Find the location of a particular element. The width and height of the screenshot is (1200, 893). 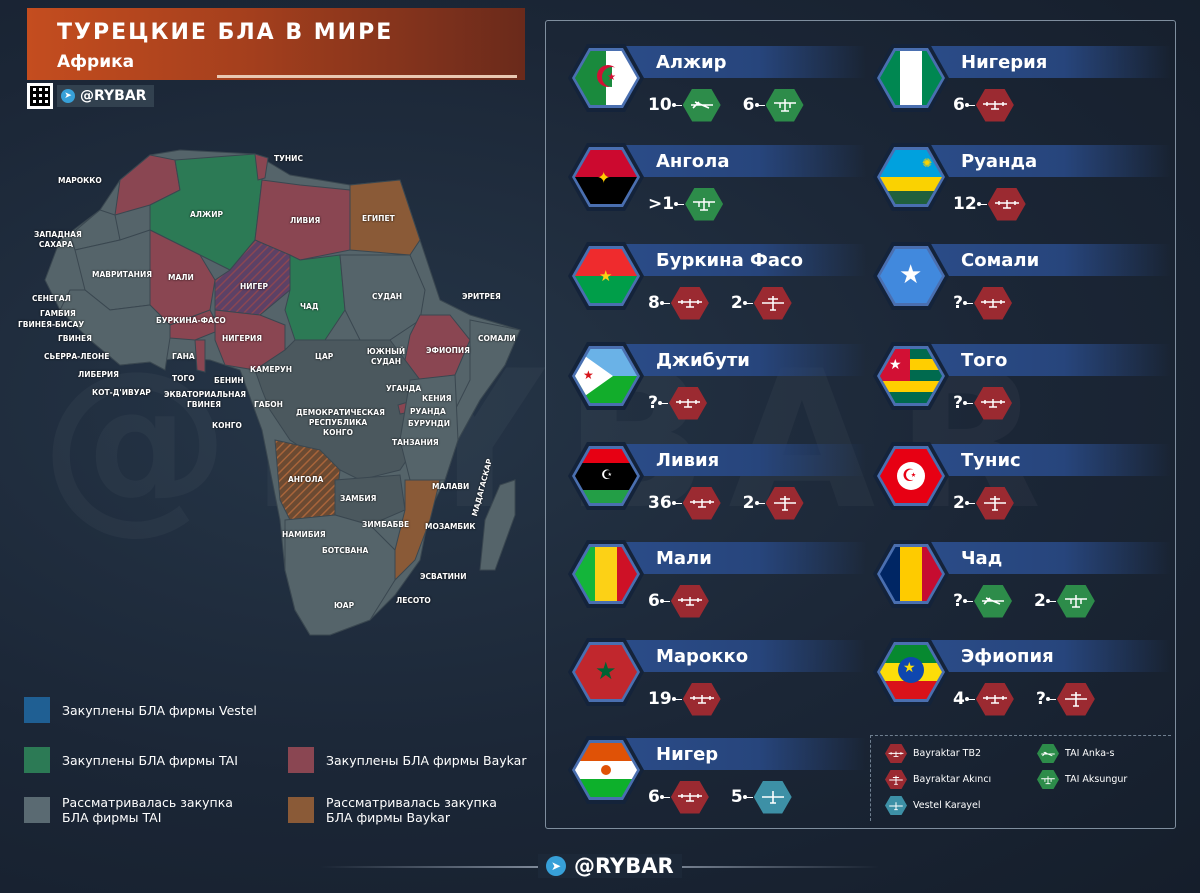

country-card-niger: Нигер 6 5 is located at coordinates (718, 776).